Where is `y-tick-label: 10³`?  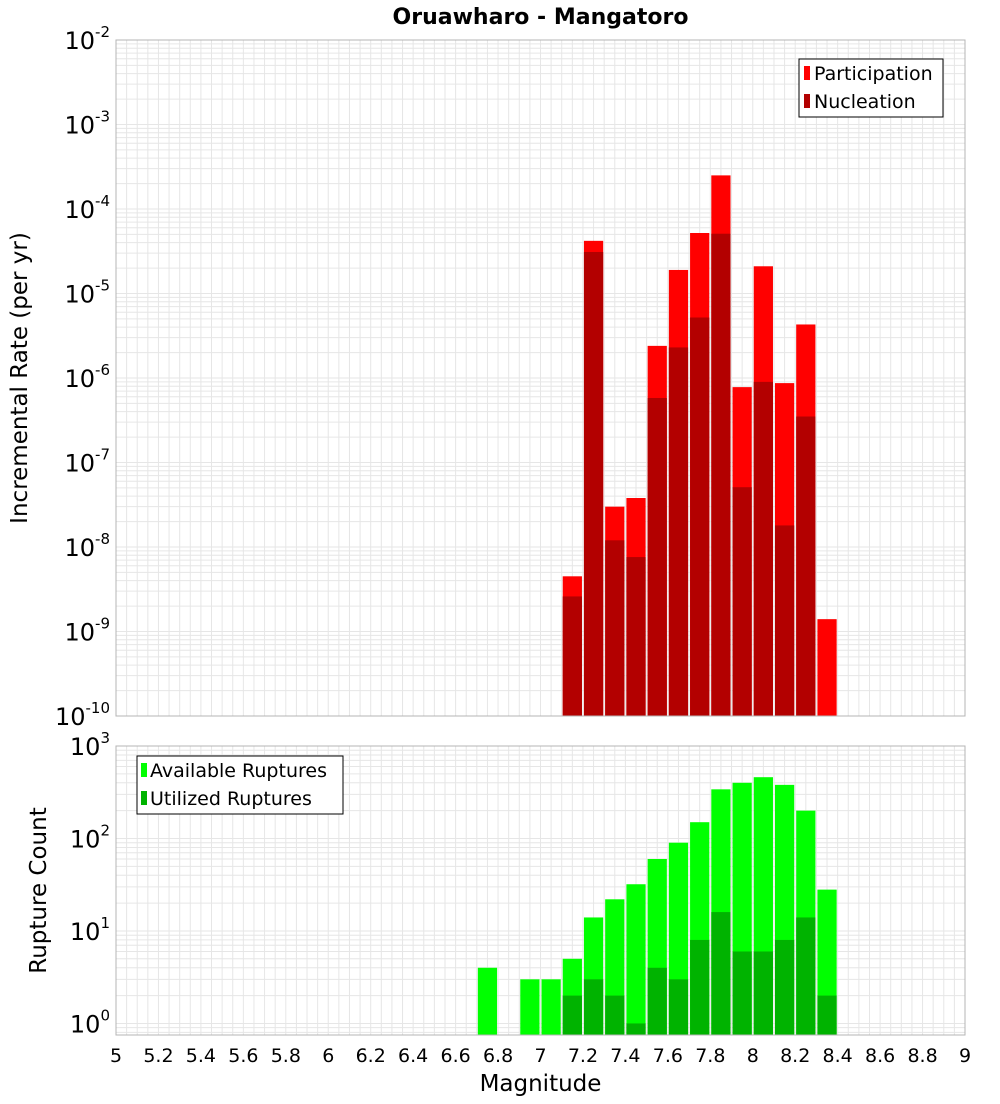
y-tick-label: 10³ is located at coordinates (90, 745).